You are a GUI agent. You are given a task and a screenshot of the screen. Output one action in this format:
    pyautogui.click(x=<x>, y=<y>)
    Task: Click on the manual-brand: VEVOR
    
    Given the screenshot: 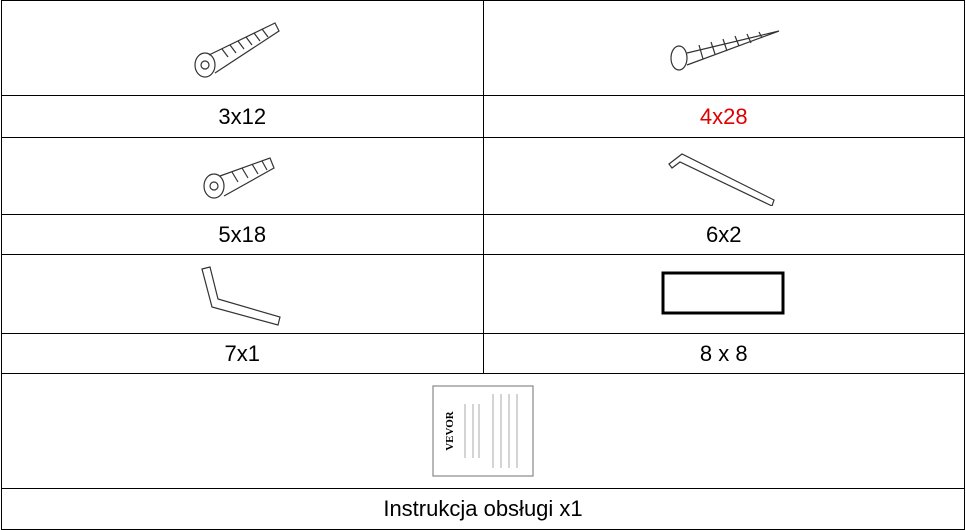 What is the action you would take?
    pyautogui.click(x=450, y=430)
    